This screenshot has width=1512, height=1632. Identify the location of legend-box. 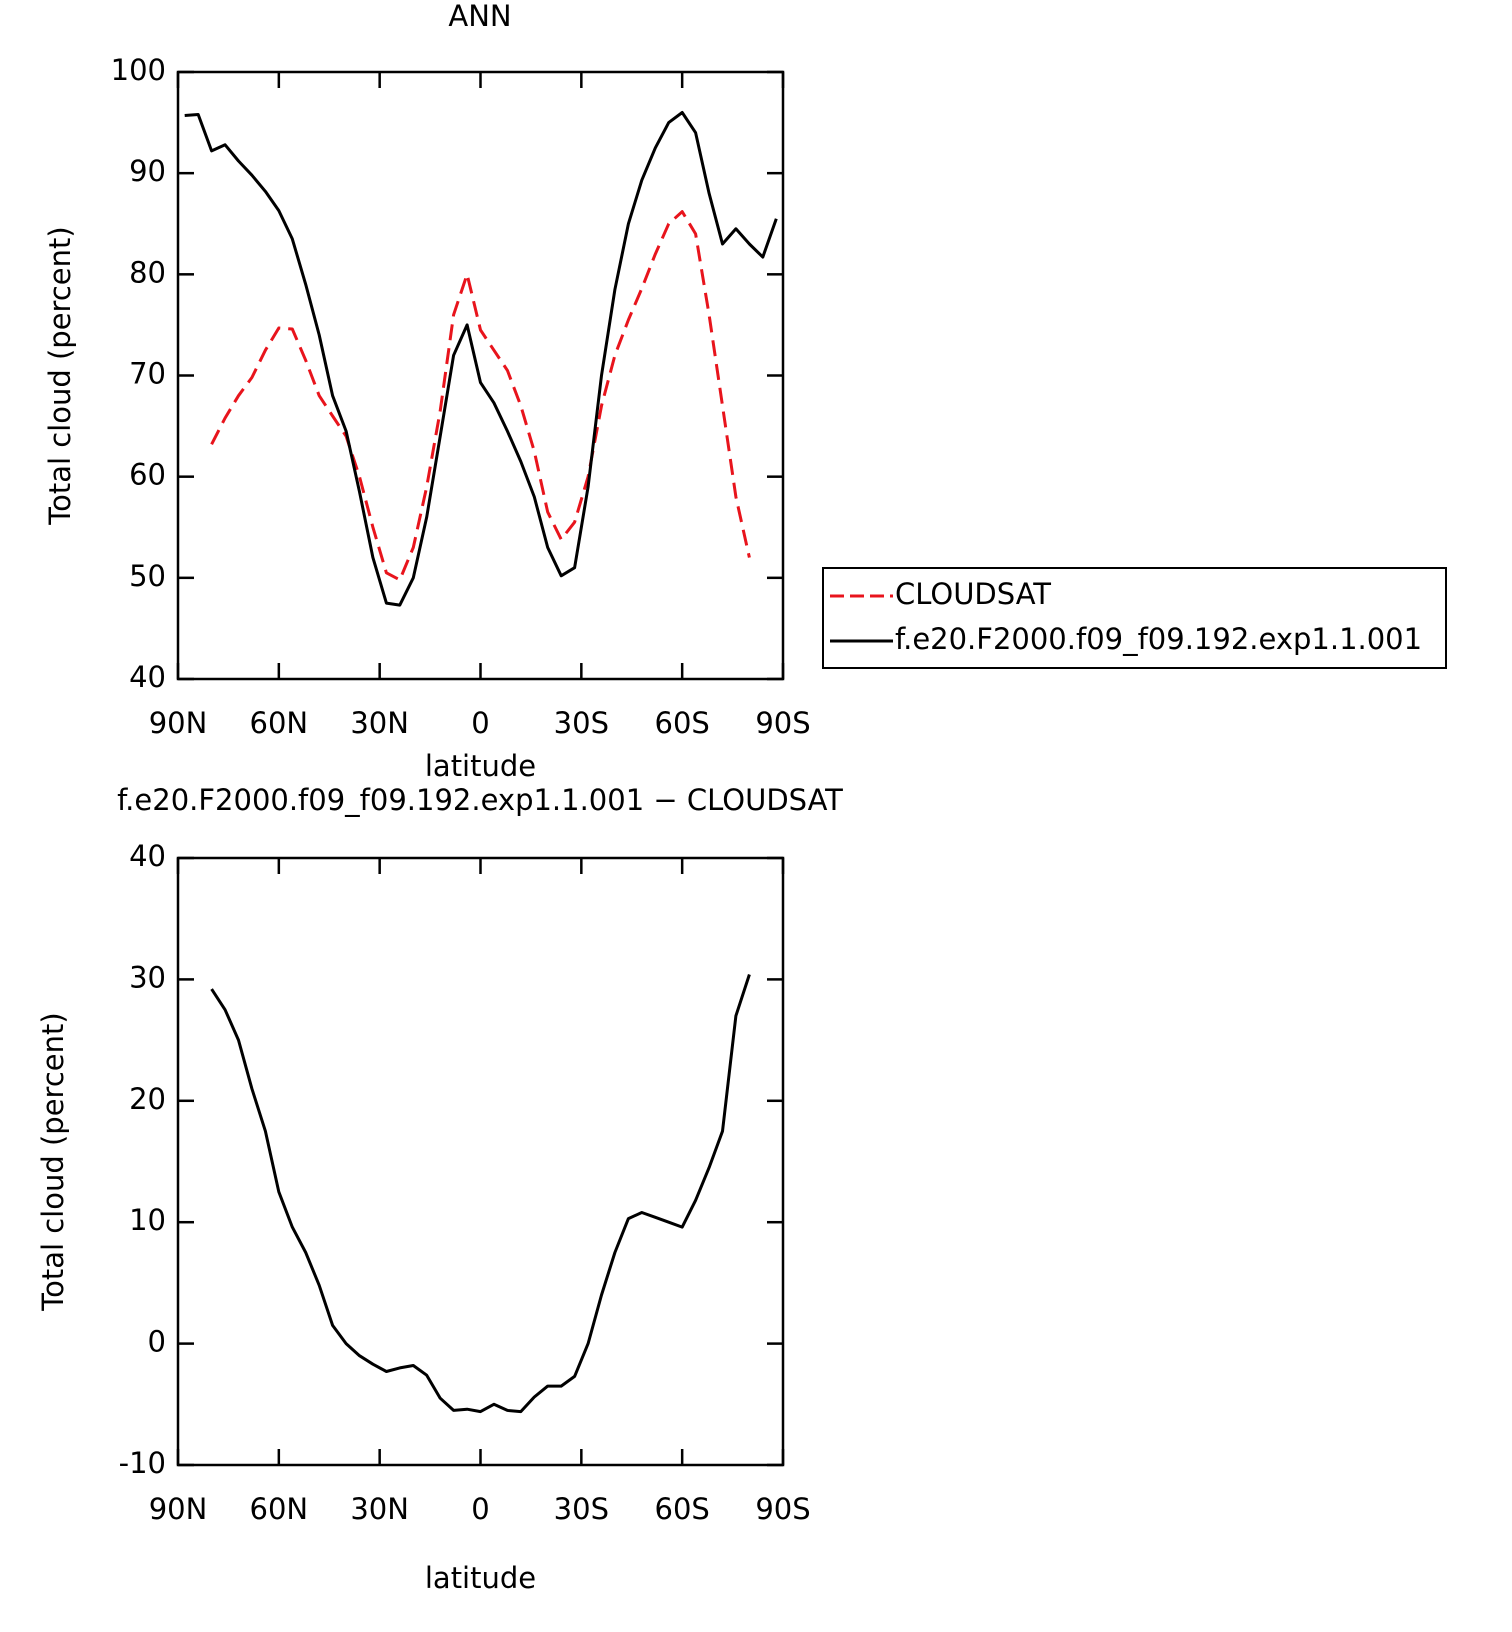
(1134, 618).